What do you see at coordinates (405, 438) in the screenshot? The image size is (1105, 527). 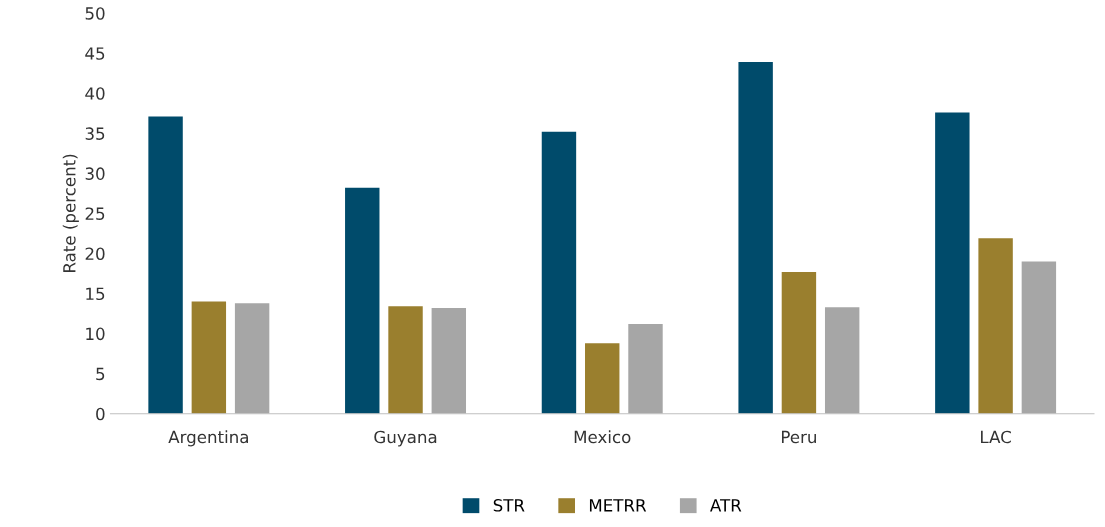 I see `x-tick-label: Guyana` at bounding box center [405, 438].